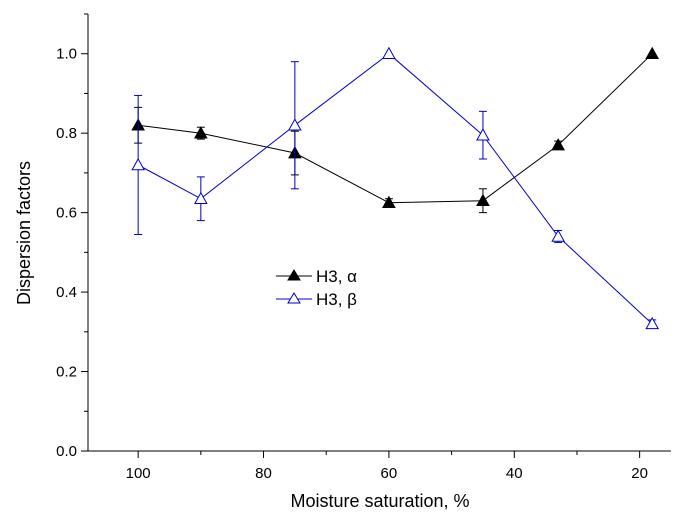 The height and width of the screenshot is (522, 675). What do you see at coordinates (639, 473) in the screenshot?
I see `x-tick-label: 20` at bounding box center [639, 473].